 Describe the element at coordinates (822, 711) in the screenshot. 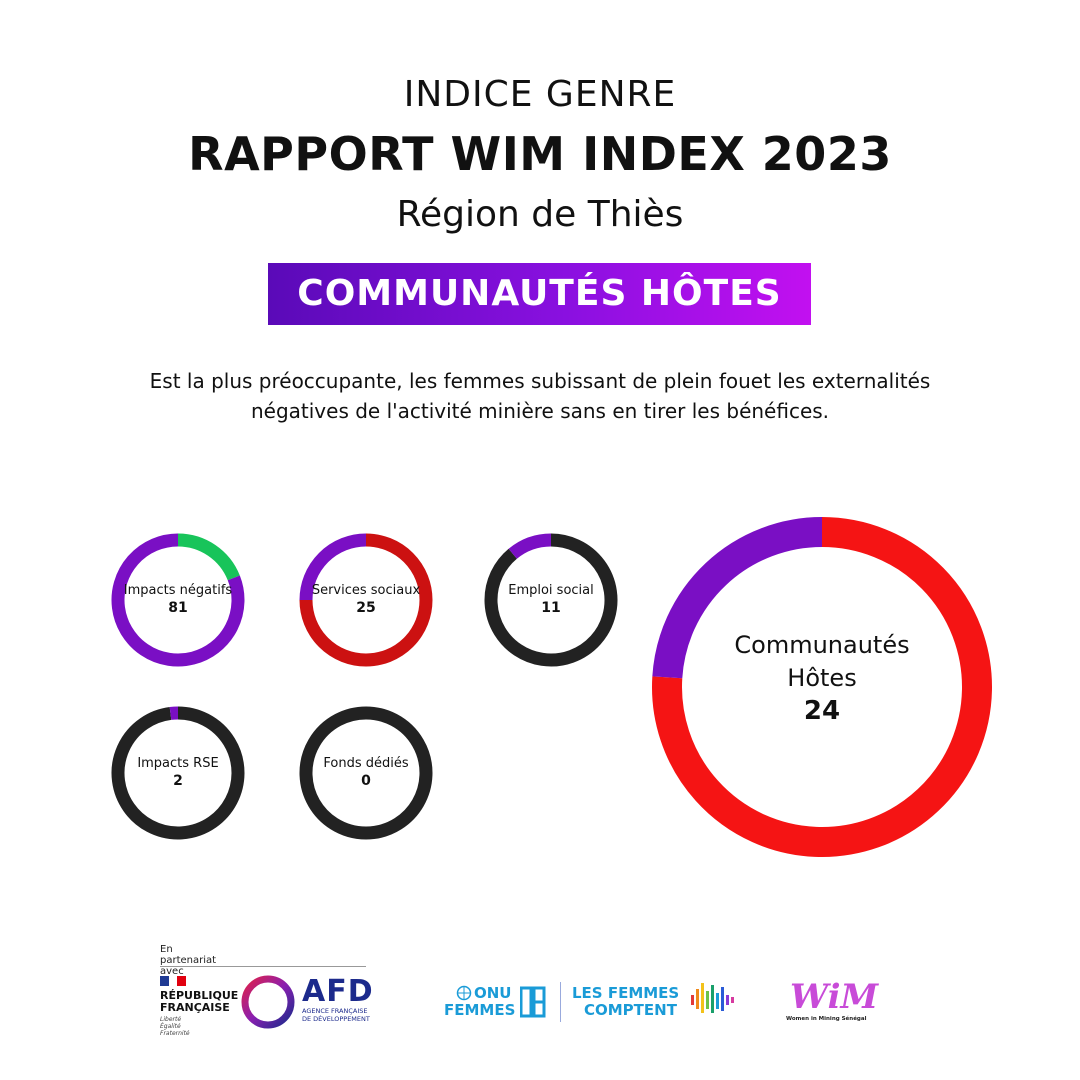

I see `donut-summary-value: 24` at that location.